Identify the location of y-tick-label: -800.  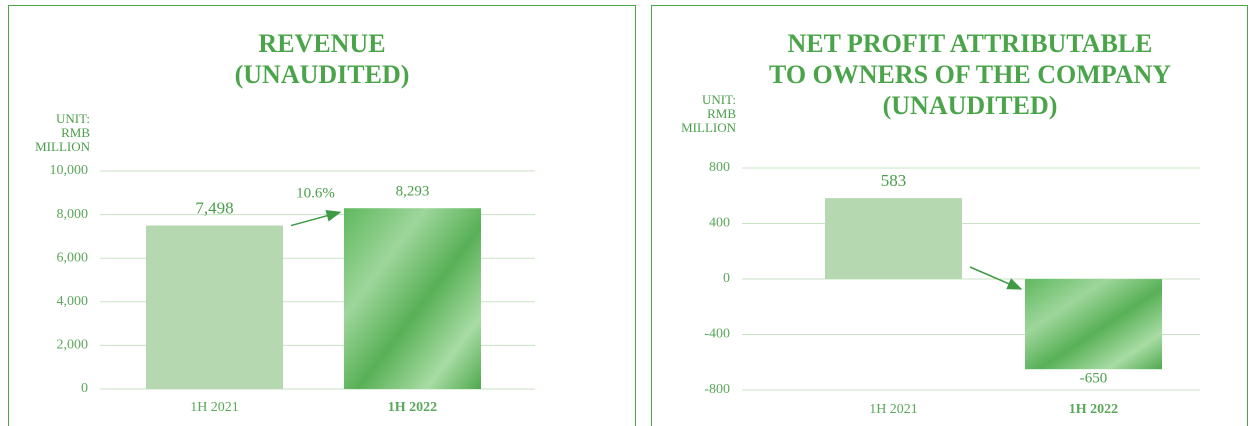
(717, 389).